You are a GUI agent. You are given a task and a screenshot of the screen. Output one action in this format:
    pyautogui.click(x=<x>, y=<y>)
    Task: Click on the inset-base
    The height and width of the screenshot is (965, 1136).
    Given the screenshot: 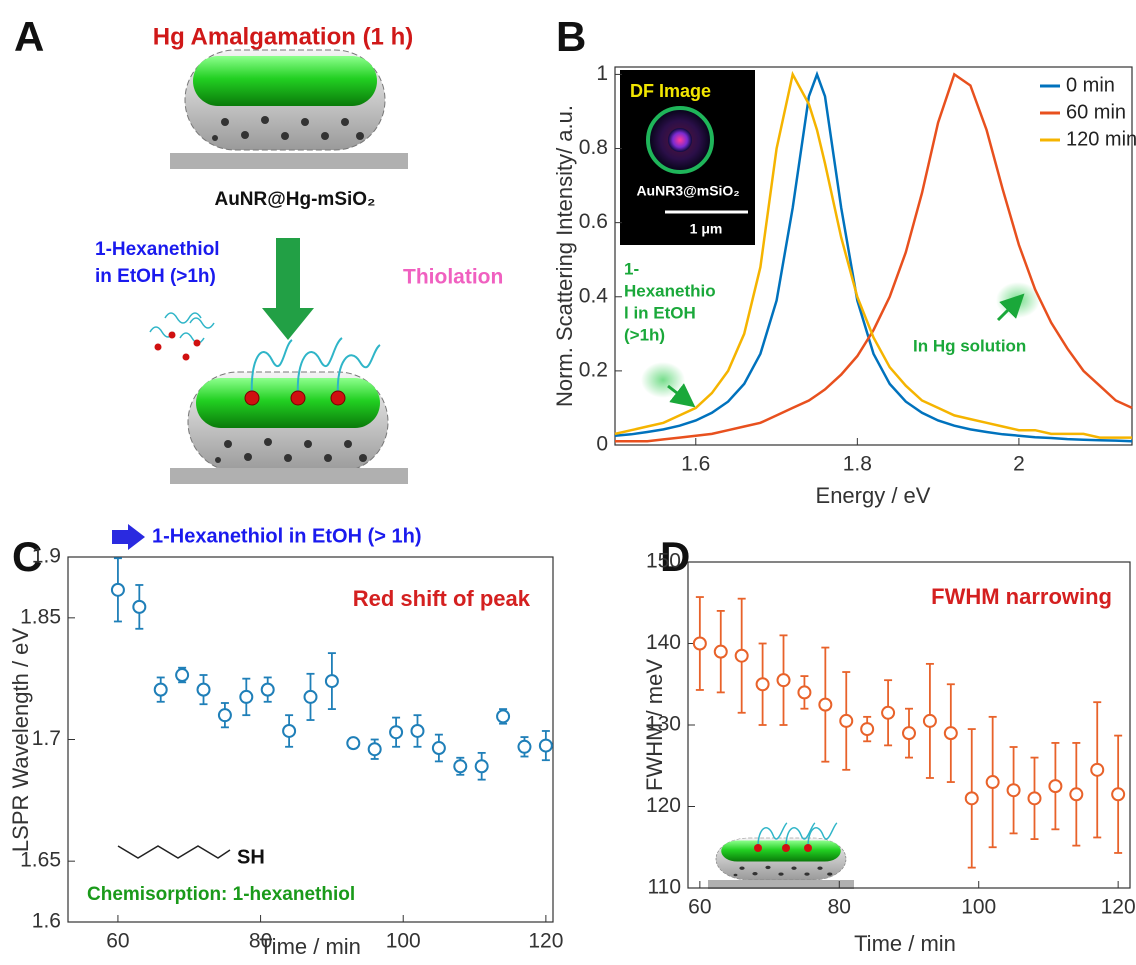 What is the action you would take?
    pyautogui.click(x=781, y=884)
    